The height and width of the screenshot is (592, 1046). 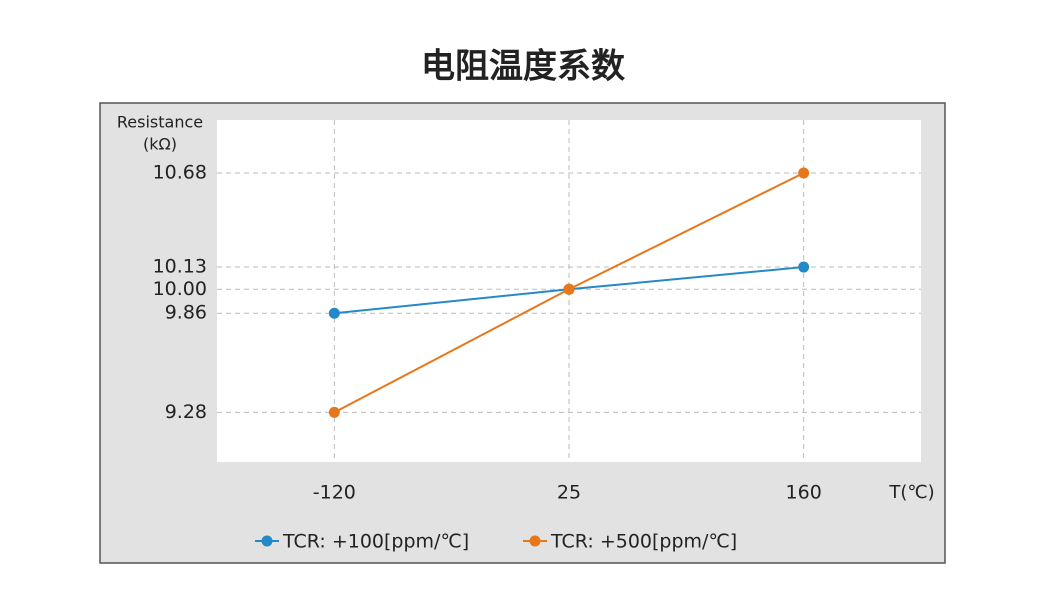 What do you see at coordinates (180, 267) in the screenshot?
I see `y-tick-label: 10.13` at bounding box center [180, 267].